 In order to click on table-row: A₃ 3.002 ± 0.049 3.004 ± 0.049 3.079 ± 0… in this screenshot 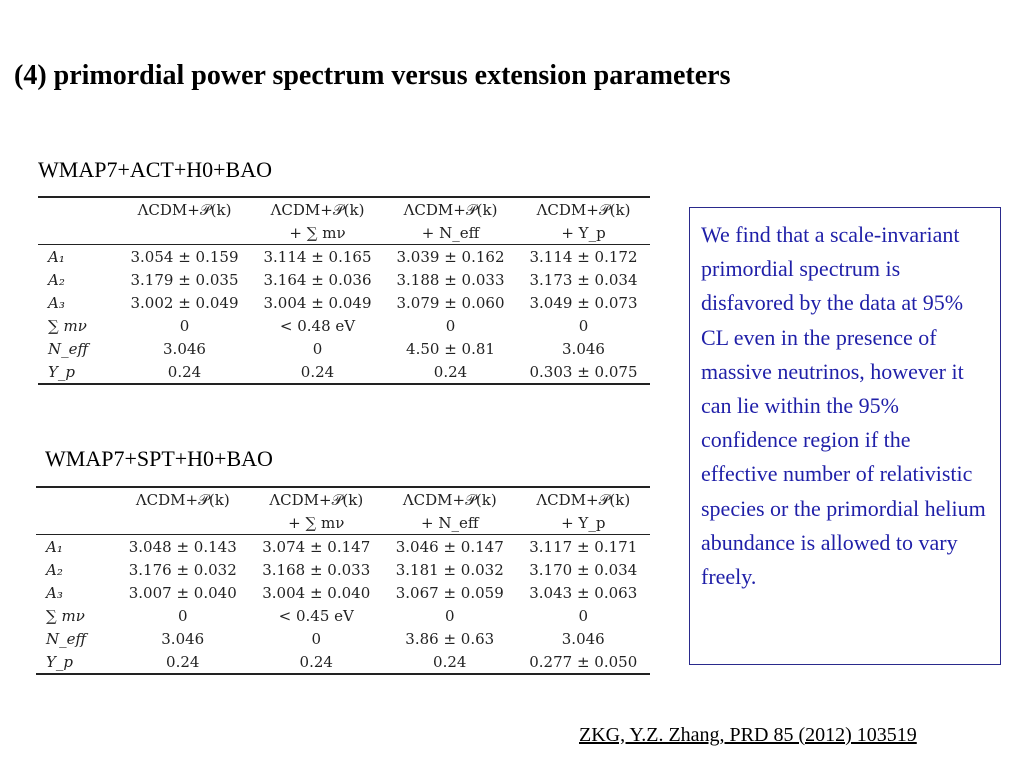, I will do `click(344, 302)`.